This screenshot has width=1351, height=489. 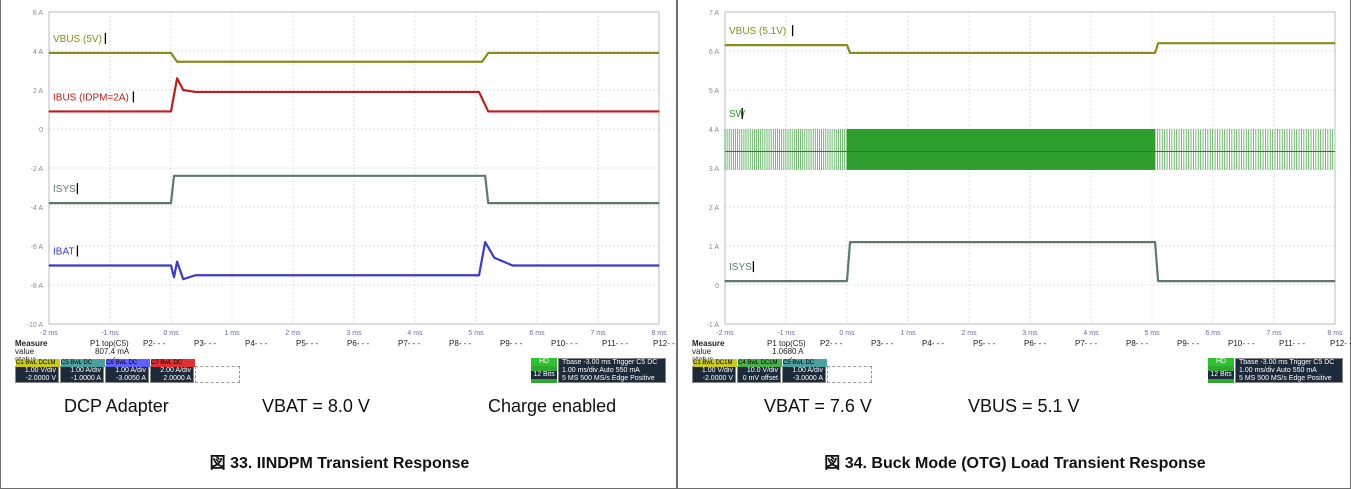 I want to click on trace-ibus-idpm-2a, so click(x=354, y=95).